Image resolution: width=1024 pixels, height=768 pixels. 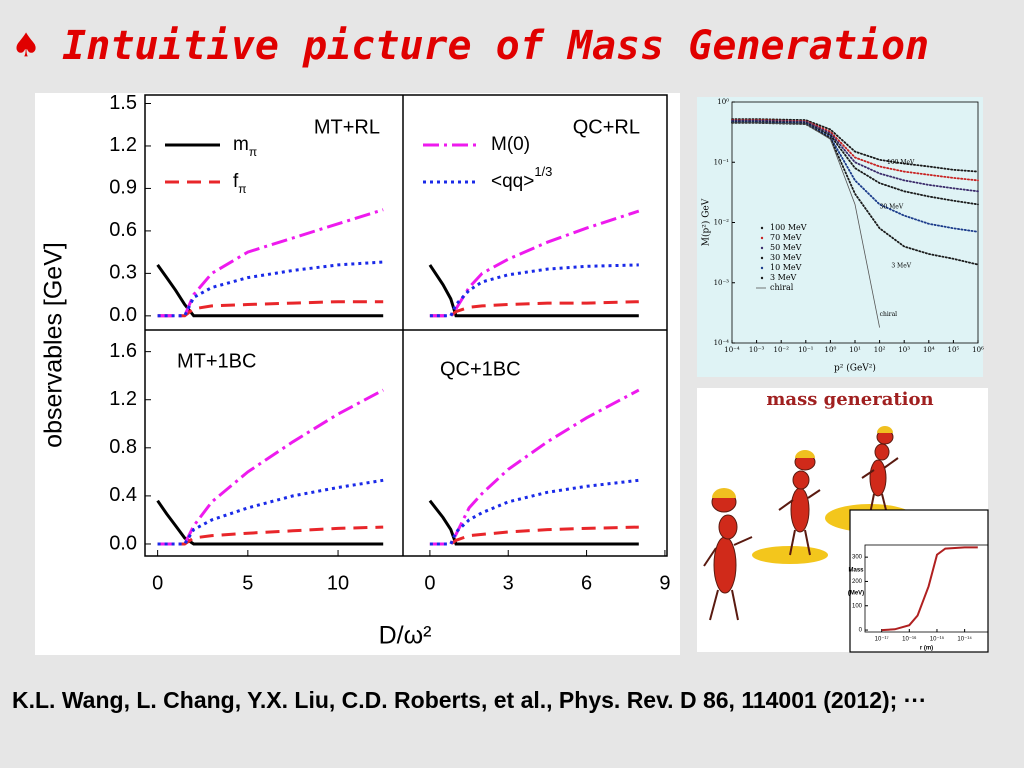 I want to click on x-axis-label: r (m), so click(x=926, y=649).